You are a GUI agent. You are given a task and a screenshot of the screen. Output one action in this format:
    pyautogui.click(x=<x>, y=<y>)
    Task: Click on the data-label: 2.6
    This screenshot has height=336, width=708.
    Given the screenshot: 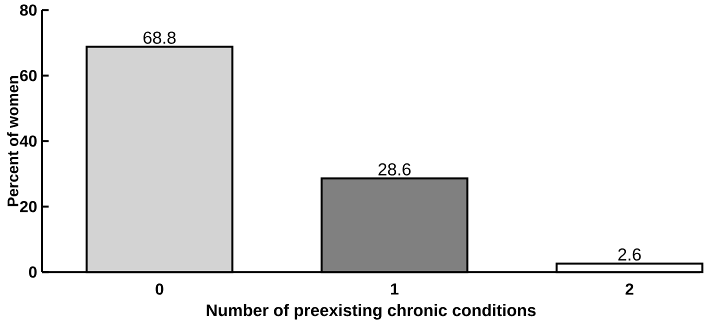 What is the action you would take?
    pyautogui.click(x=629, y=254)
    